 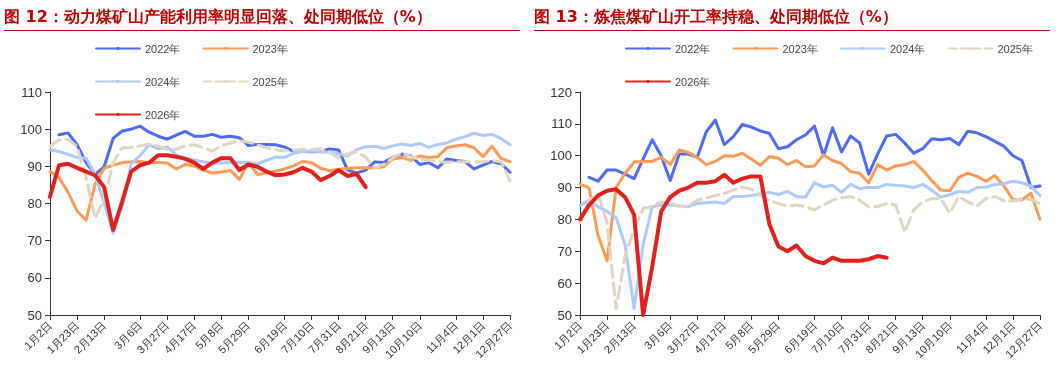 I want to click on chart-title: 图 12：动力煤矿山产能利用率明显回落、处同期低位（%）, so click(x=262, y=17).